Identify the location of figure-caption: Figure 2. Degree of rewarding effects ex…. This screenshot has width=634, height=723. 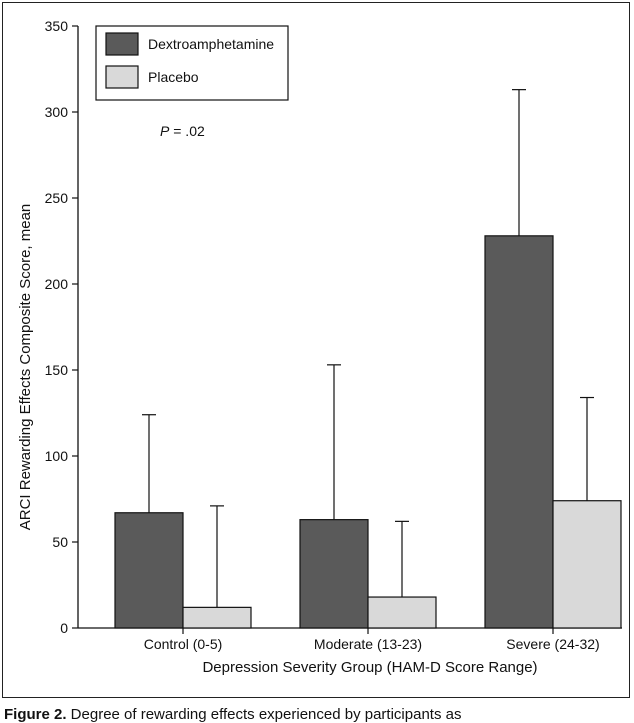
(232, 714).